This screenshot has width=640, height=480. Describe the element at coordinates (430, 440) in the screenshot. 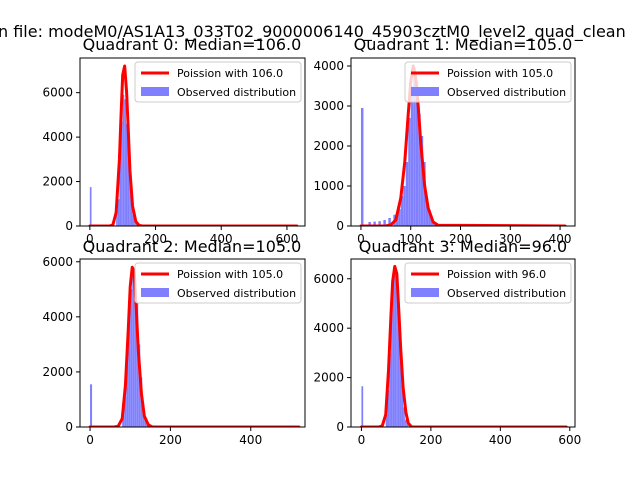

I see `x-tick-label-q3: 200` at that location.